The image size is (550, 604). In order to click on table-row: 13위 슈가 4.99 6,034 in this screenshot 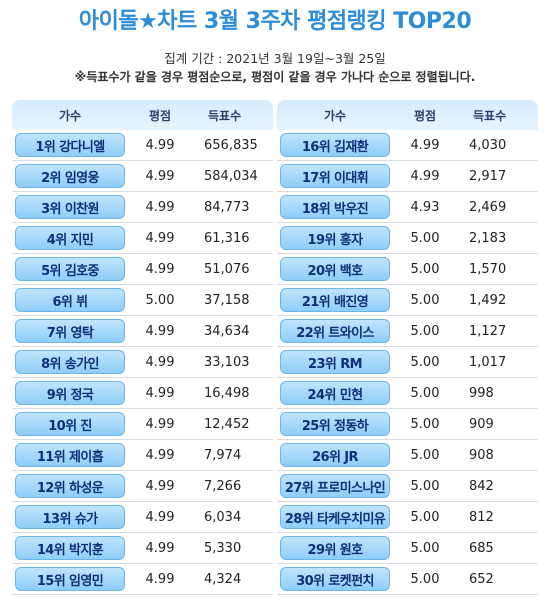, I will do `click(142, 517)`.